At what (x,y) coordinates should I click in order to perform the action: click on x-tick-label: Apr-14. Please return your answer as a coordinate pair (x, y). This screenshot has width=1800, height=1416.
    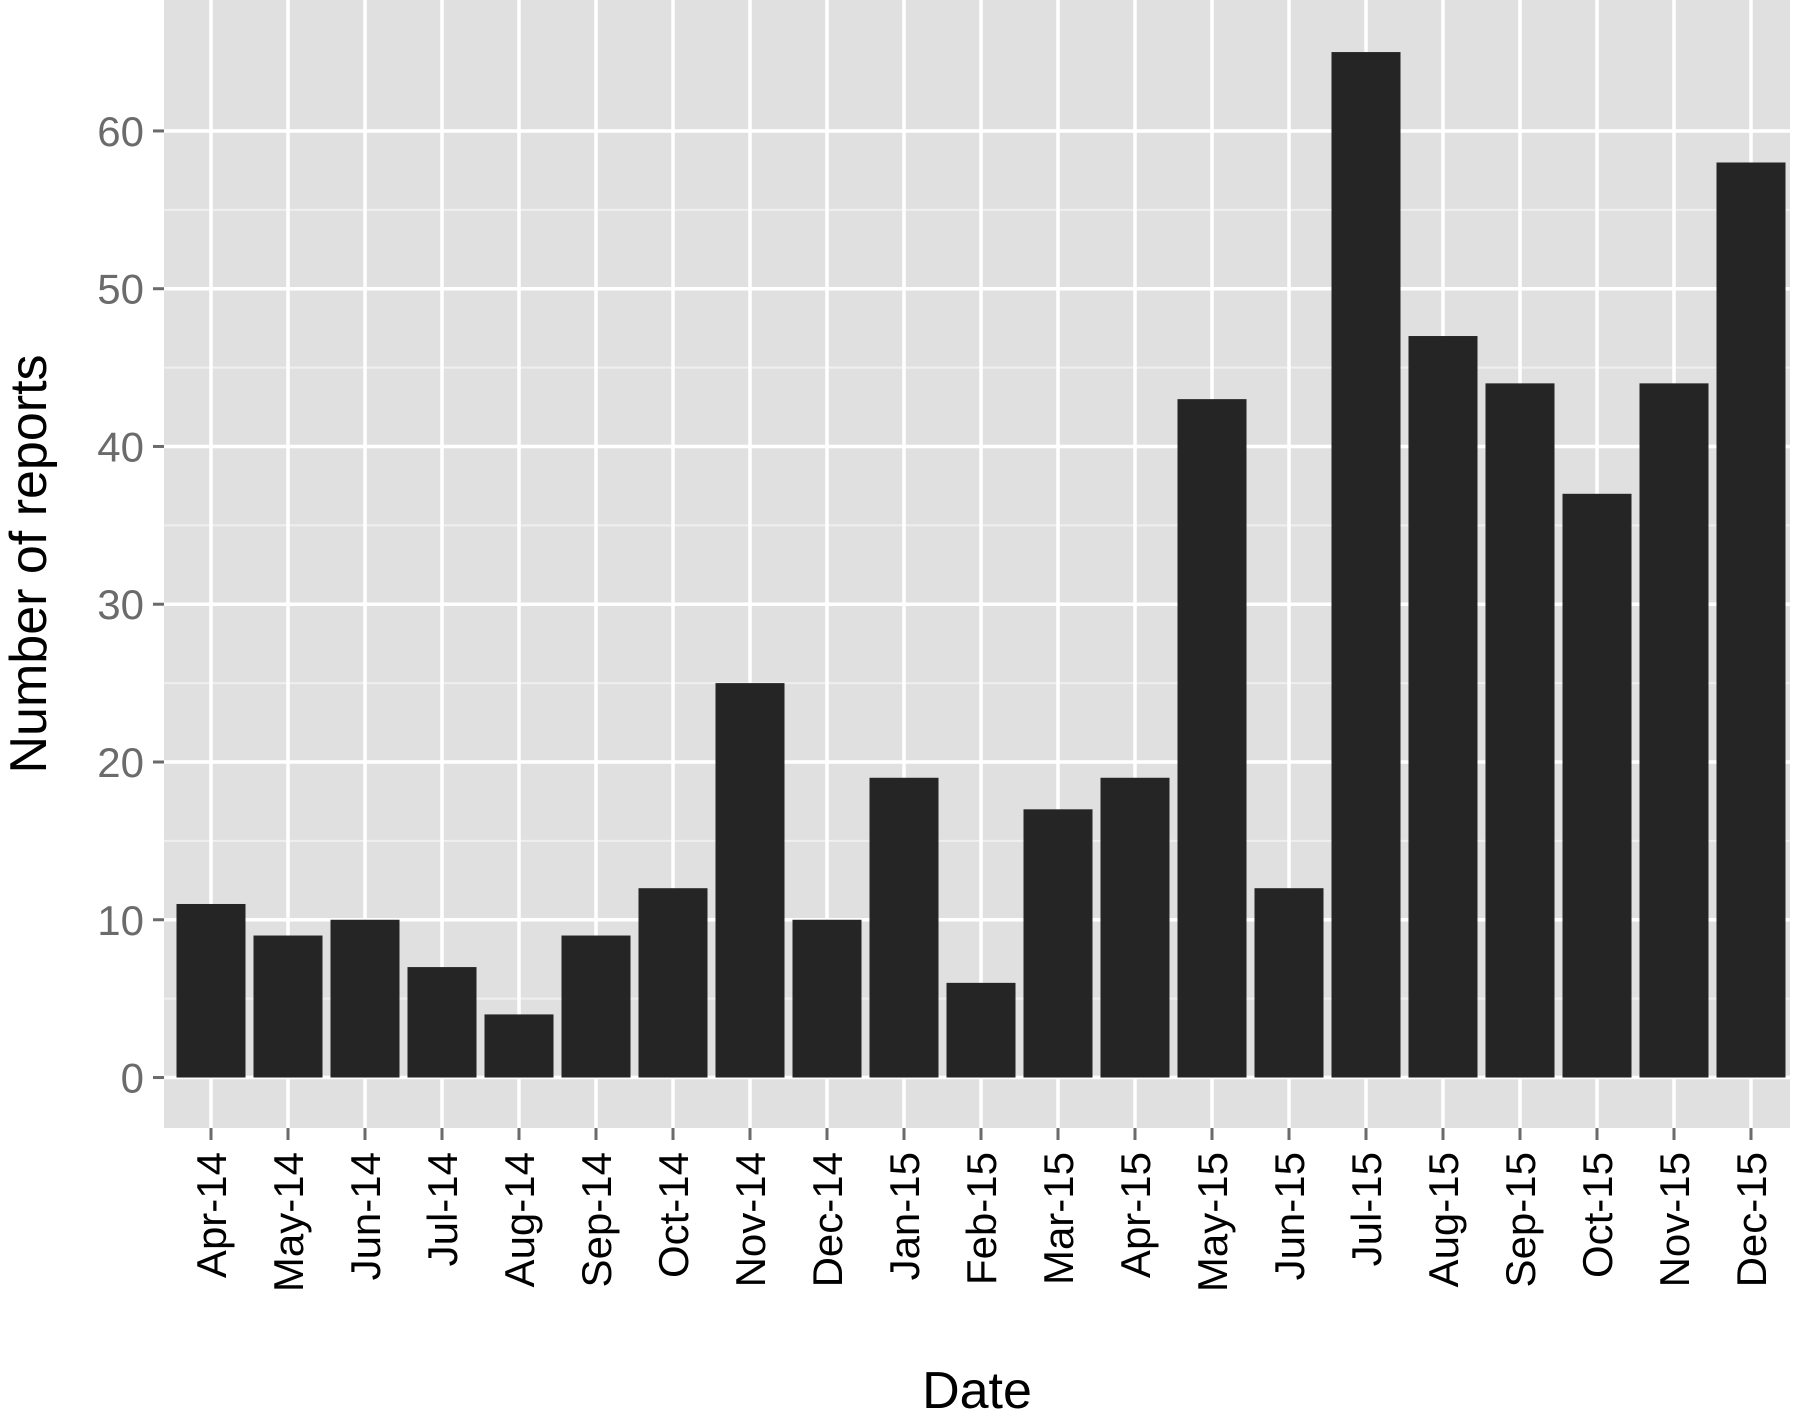
    Looking at the image, I should click on (211, 1215).